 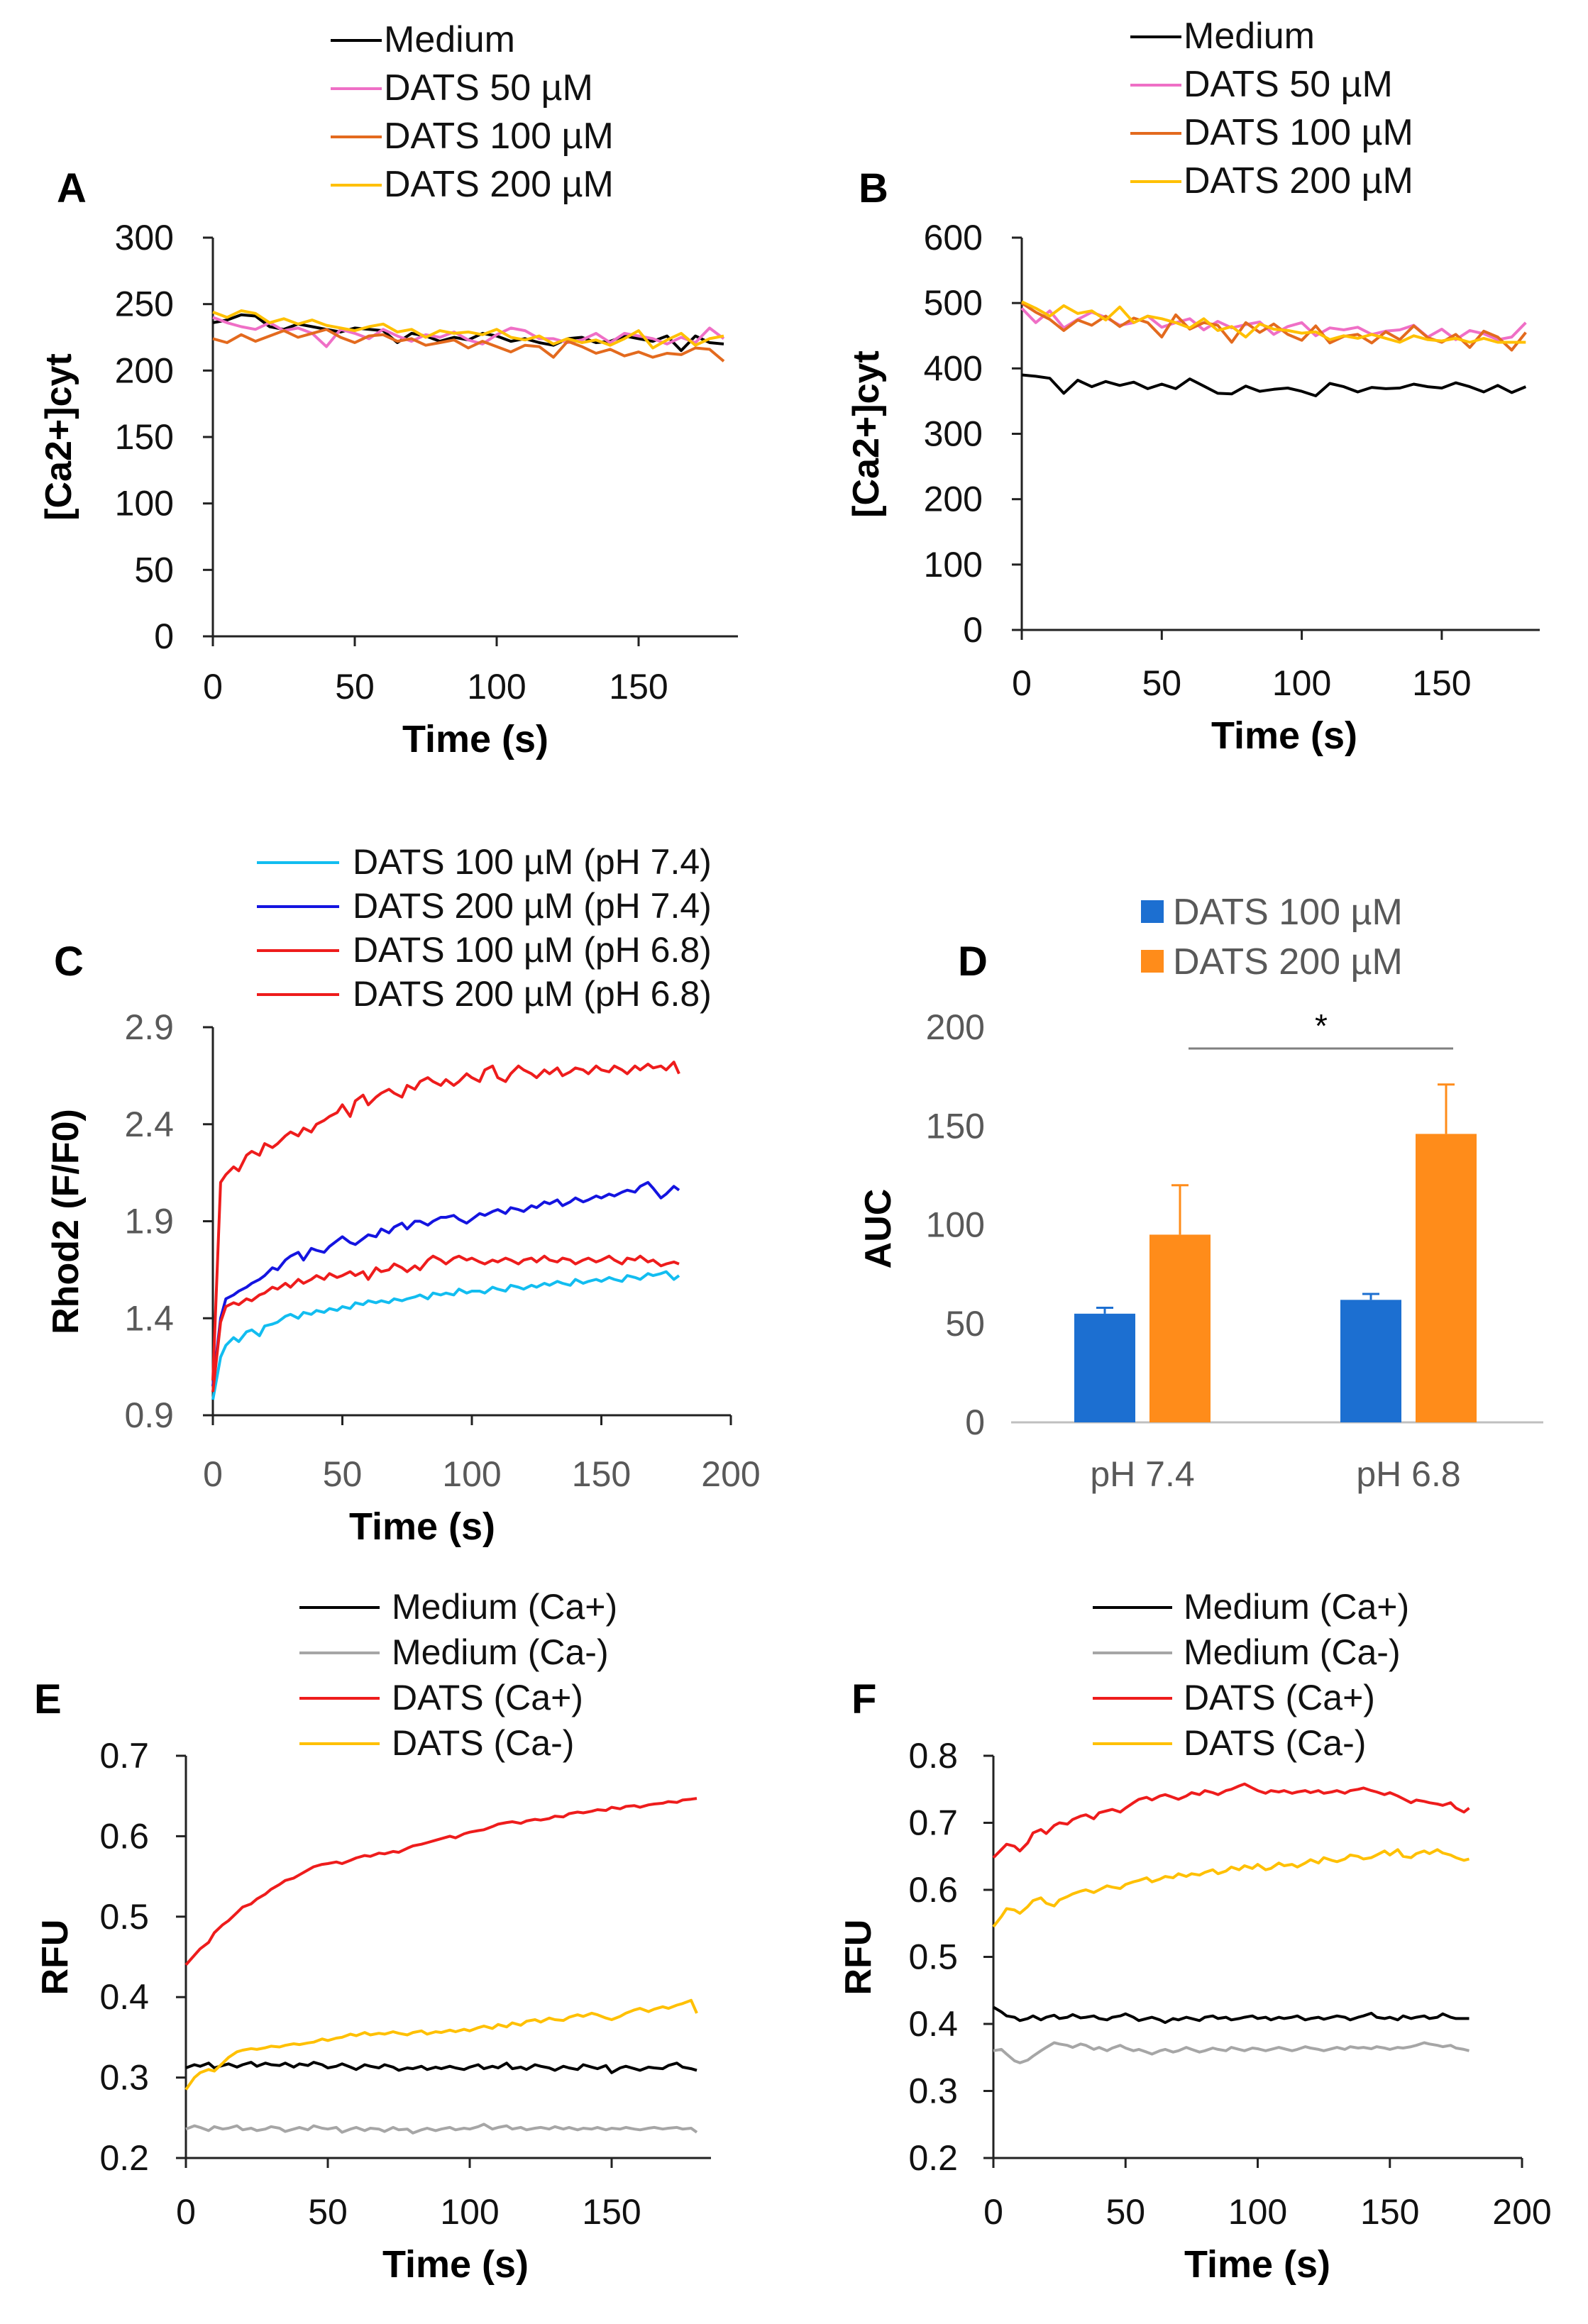 I want to click on y-tick-label: 600, so click(x=953, y=238).